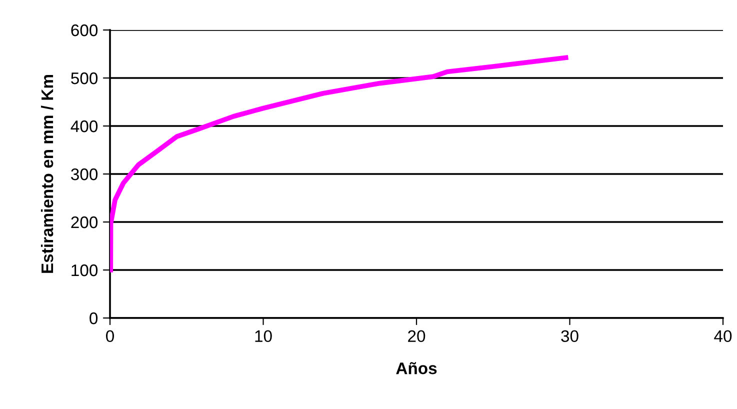  I want to click on y-tick-label: 600, so click(84, 30).